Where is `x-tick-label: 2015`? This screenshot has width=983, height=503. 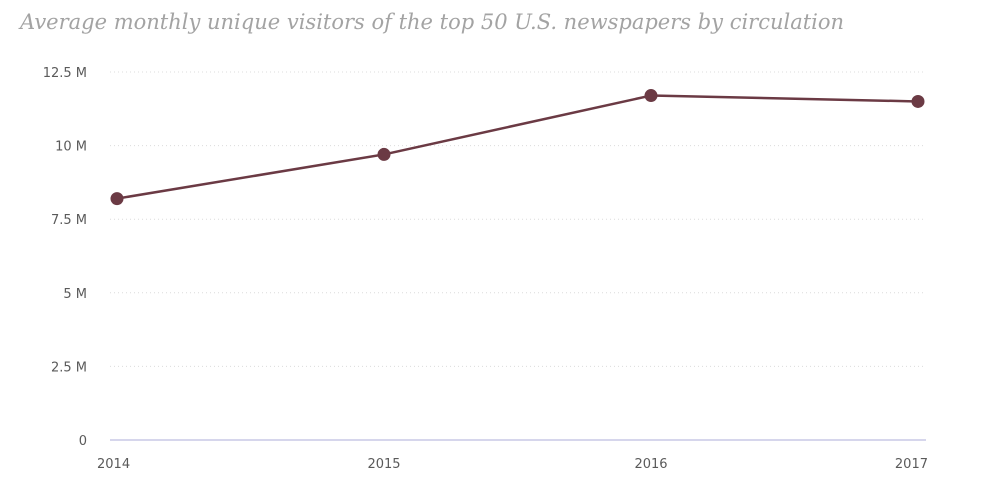
x-tick-label: 2015 is located at coordinates (383, 464).